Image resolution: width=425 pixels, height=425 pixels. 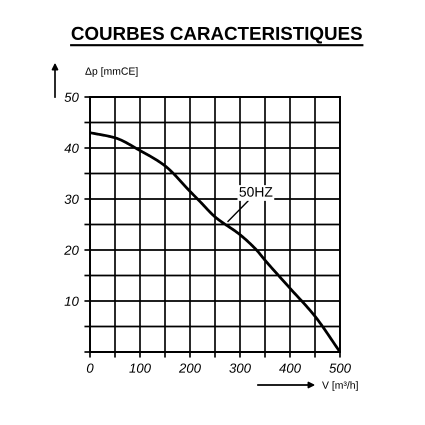 What do you see at coordinates (71, 250) in the screenshot?
I see `y-tick-label: 20` at bounding box center [71, 250].